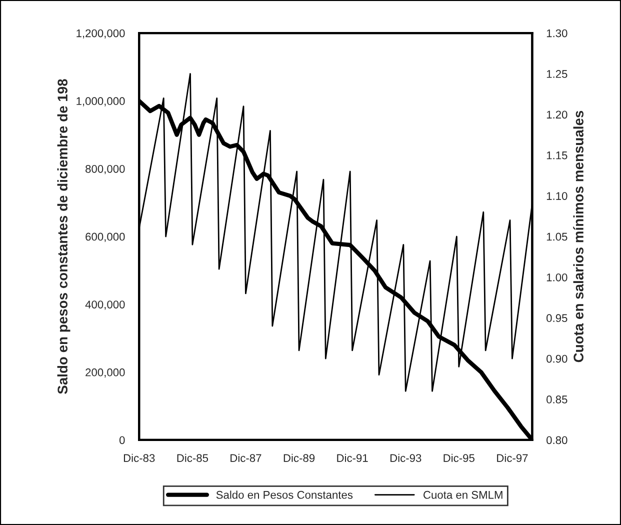 Image resolution: width=621 pixels, height=525 pixels. Describe the element at coordinates (557, 114) in the screenshot. I see `y2-tick-label: 1.20` at that location.